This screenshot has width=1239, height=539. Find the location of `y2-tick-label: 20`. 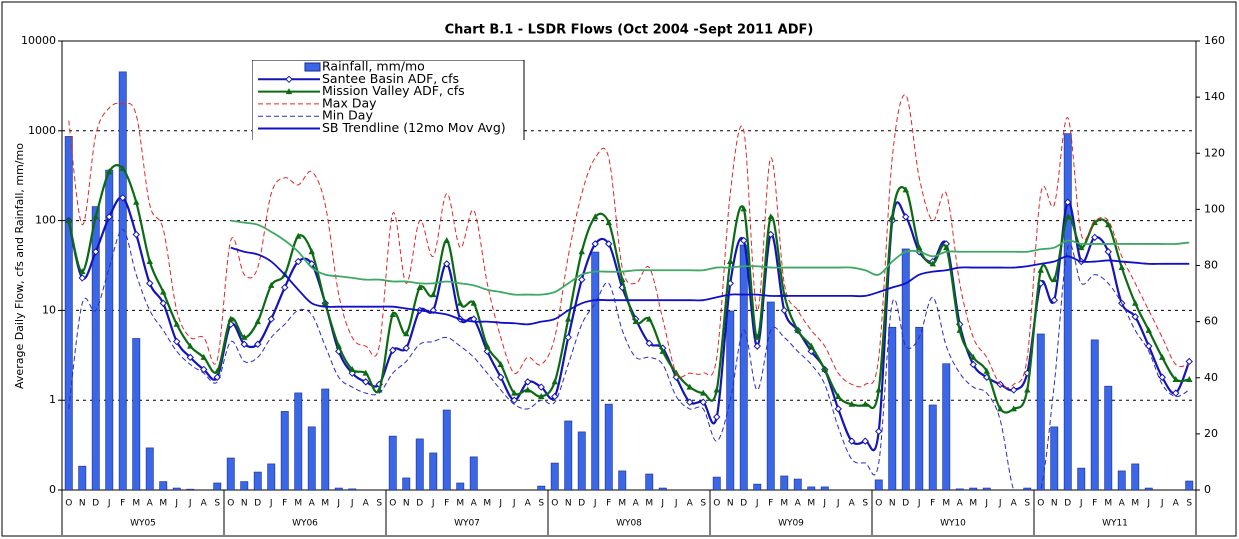

y2-tick-label: 20 is located at coordinates (1211, 433).